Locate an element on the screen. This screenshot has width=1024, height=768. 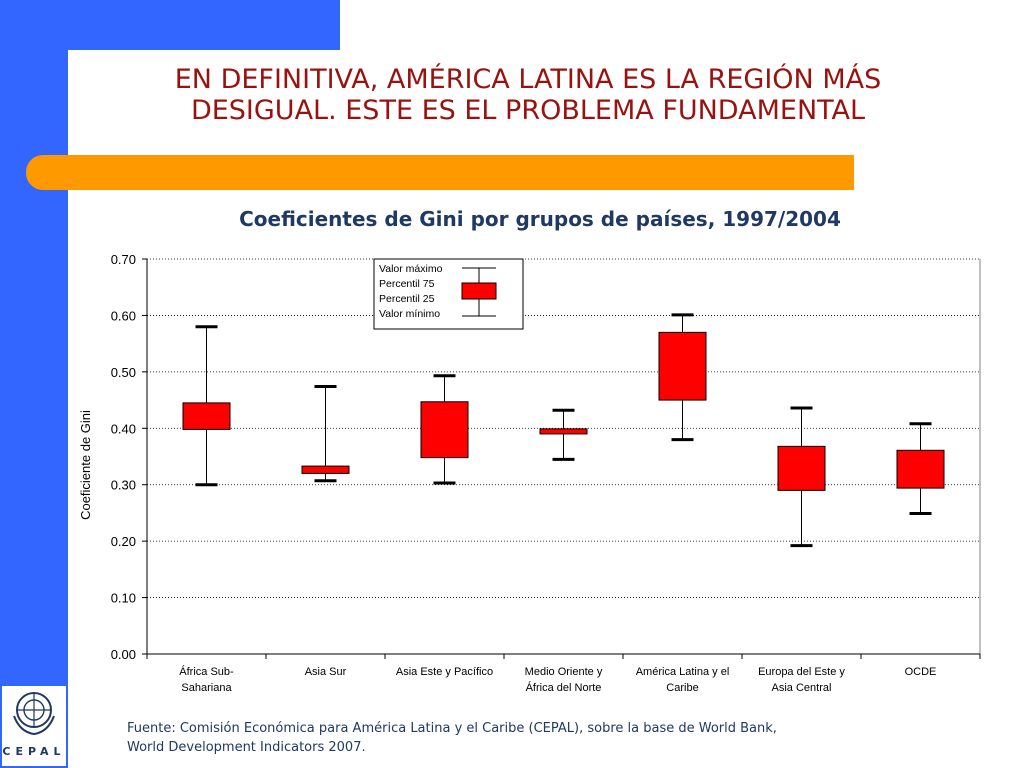
y-tick-label: 0.10 is located at coordinates (123, 598).